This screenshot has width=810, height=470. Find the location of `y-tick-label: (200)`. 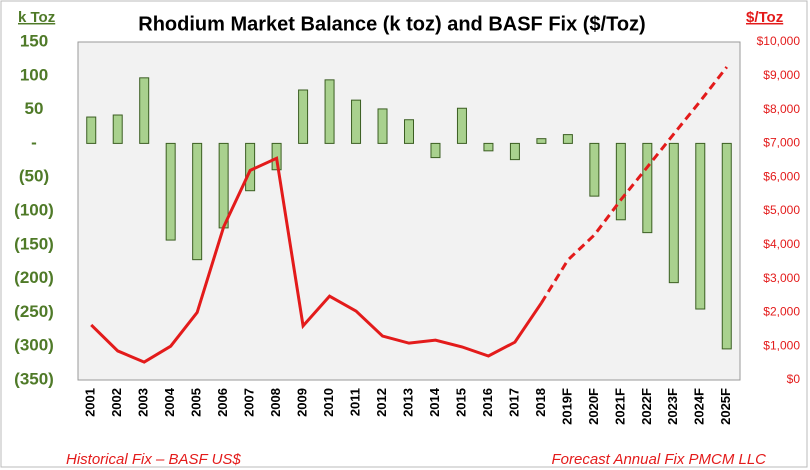

y-tick-label: (200) is located at coordinates (34, 277).